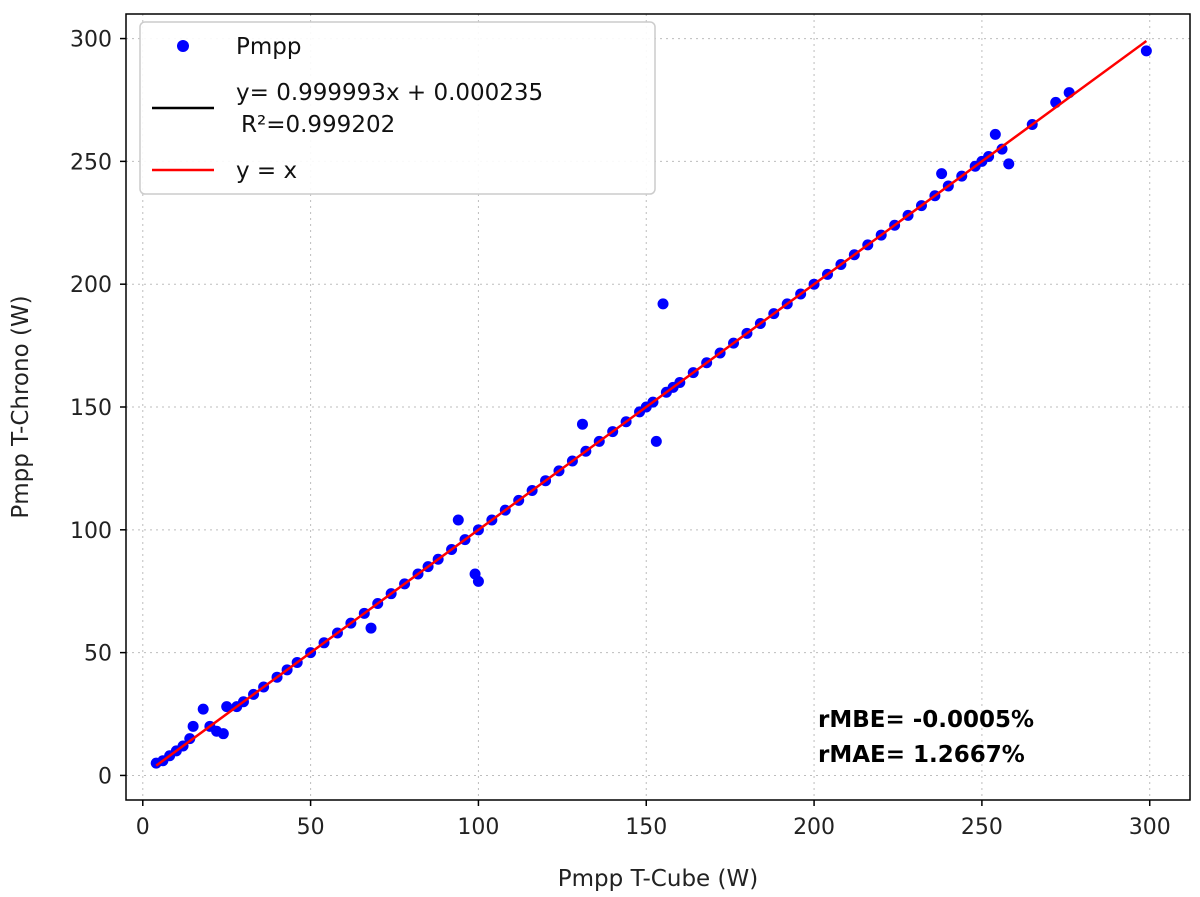  I want to click on y-tick-label: 200, so click(91, 285).